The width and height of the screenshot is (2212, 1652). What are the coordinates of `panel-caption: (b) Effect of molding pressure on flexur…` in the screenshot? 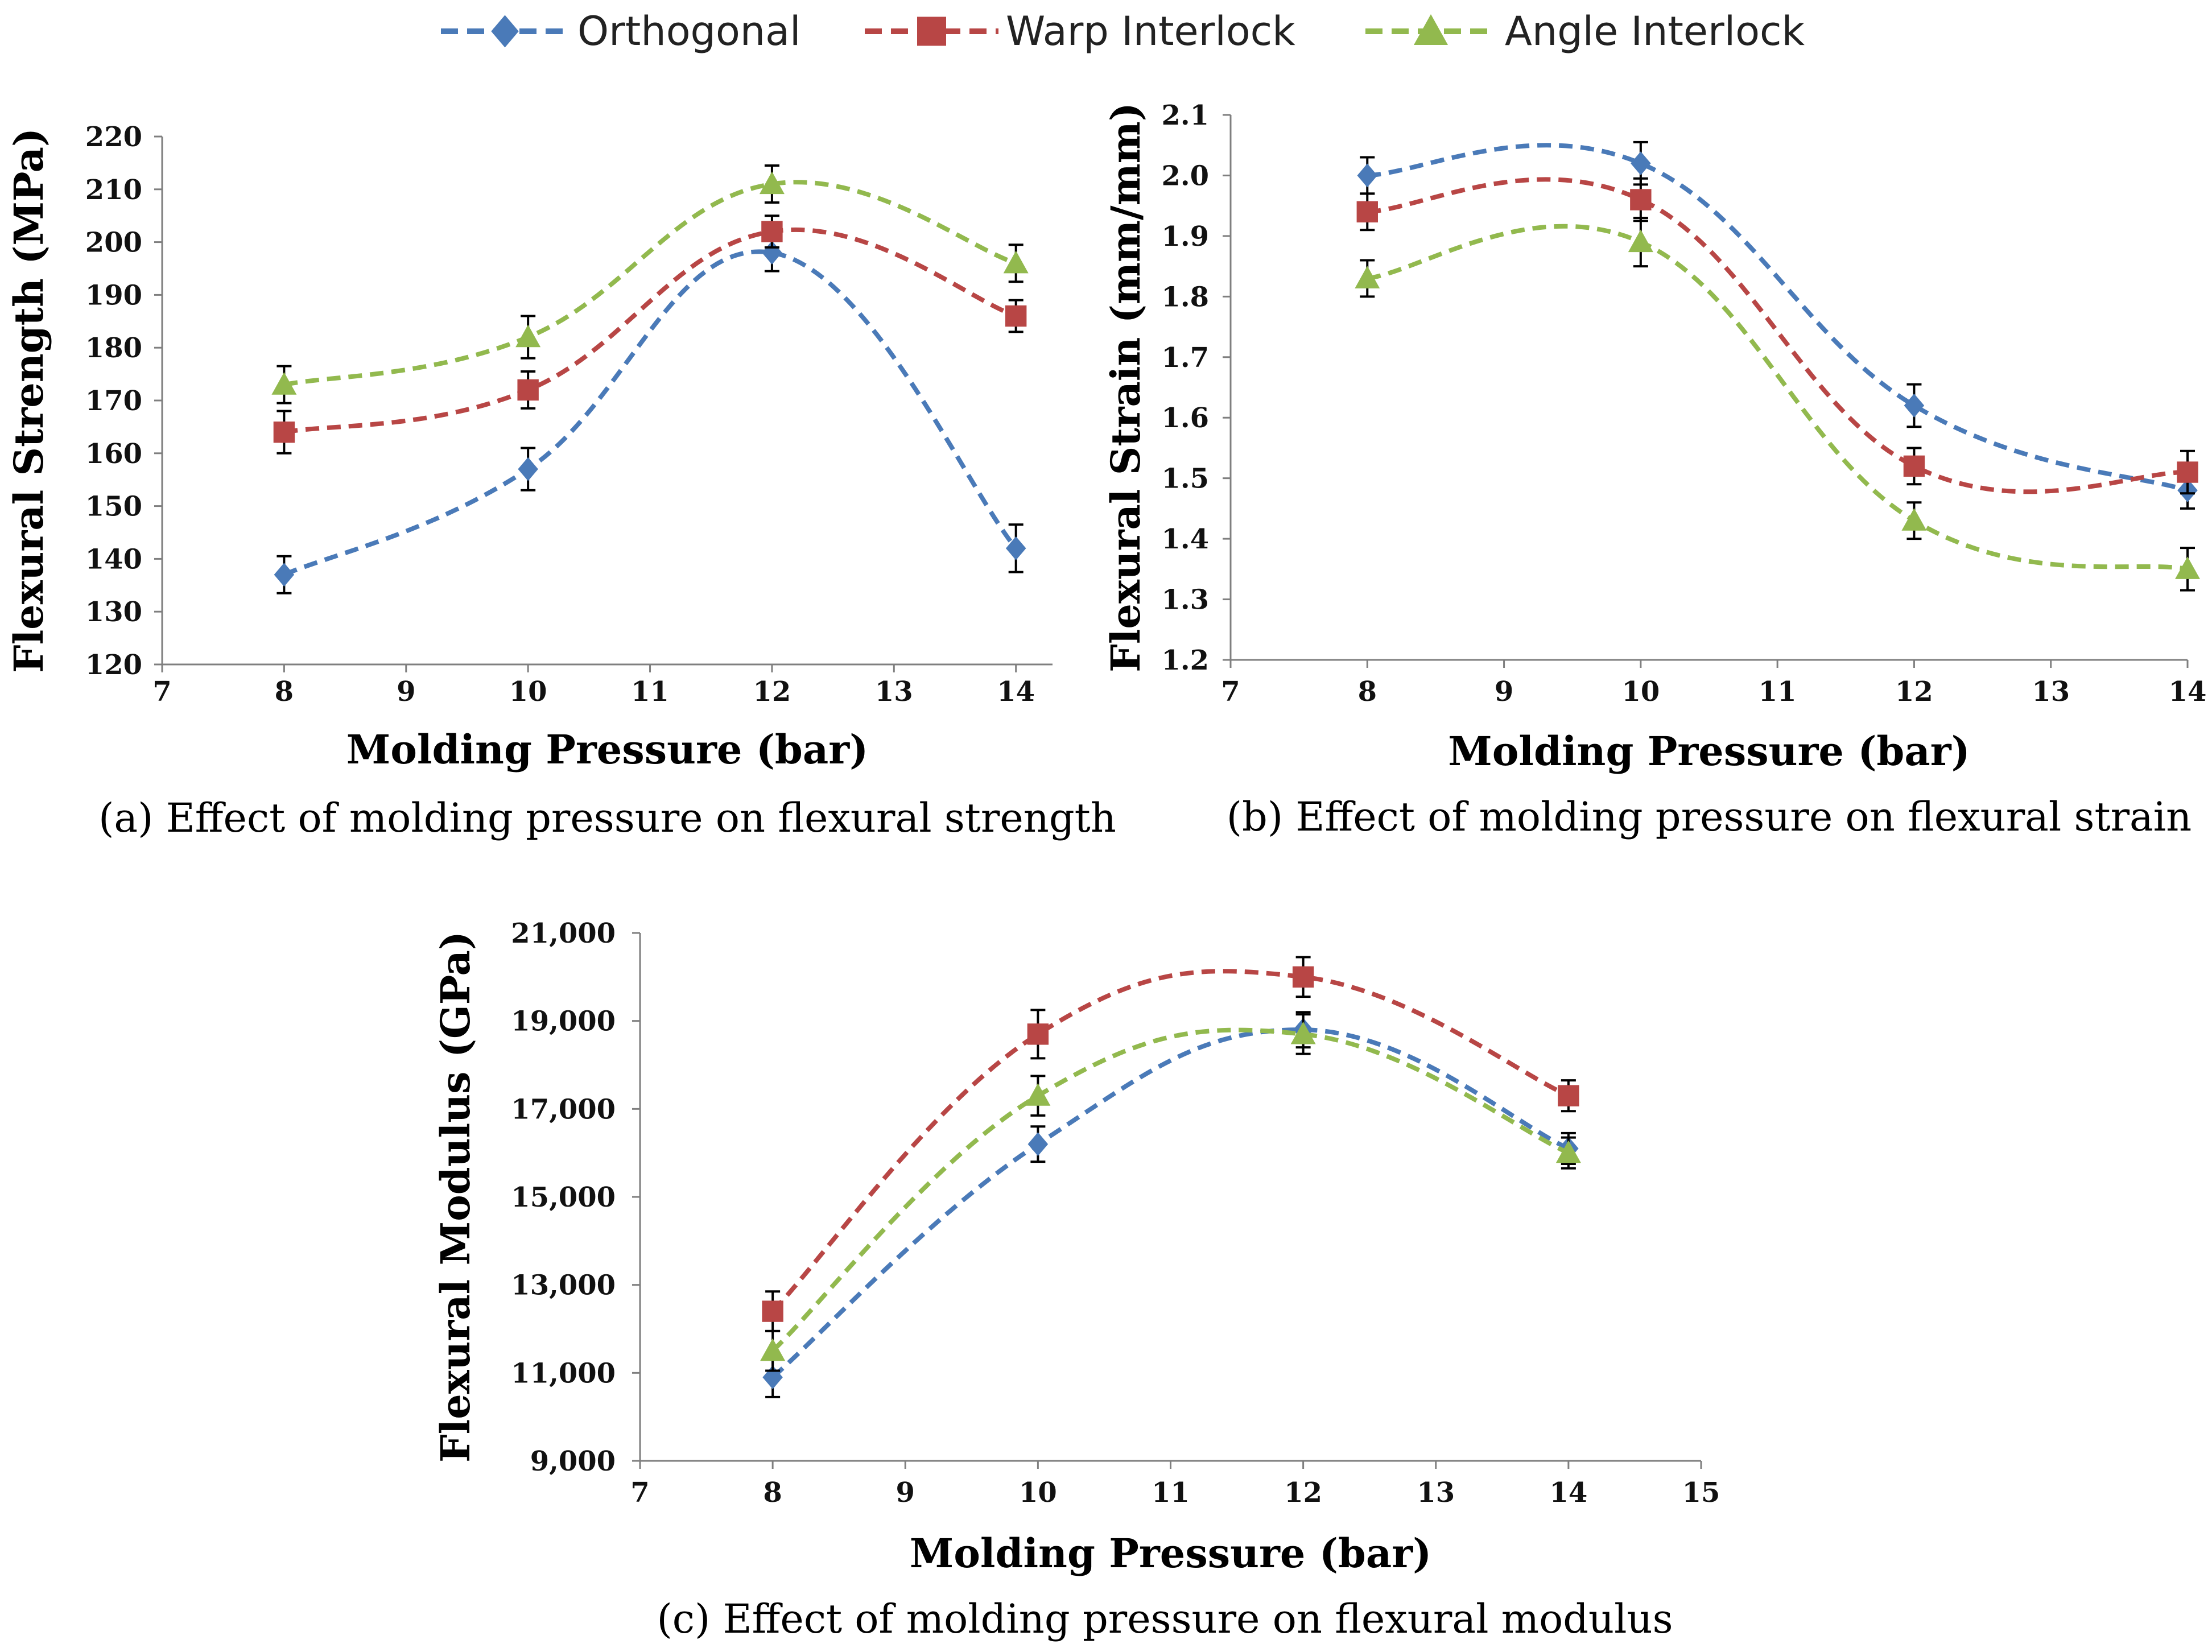 It's located at (1710, 817).